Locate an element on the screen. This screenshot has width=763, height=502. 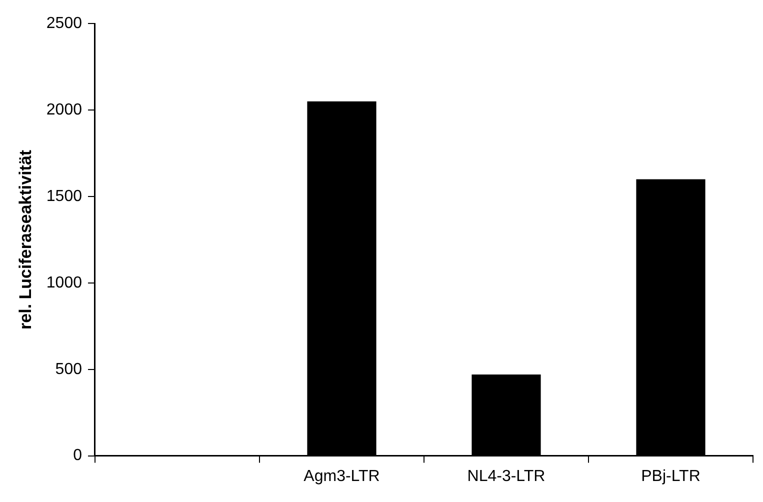
y-axis-title: rel. Luciferaseaktivität is located at coordinates (25, 240).